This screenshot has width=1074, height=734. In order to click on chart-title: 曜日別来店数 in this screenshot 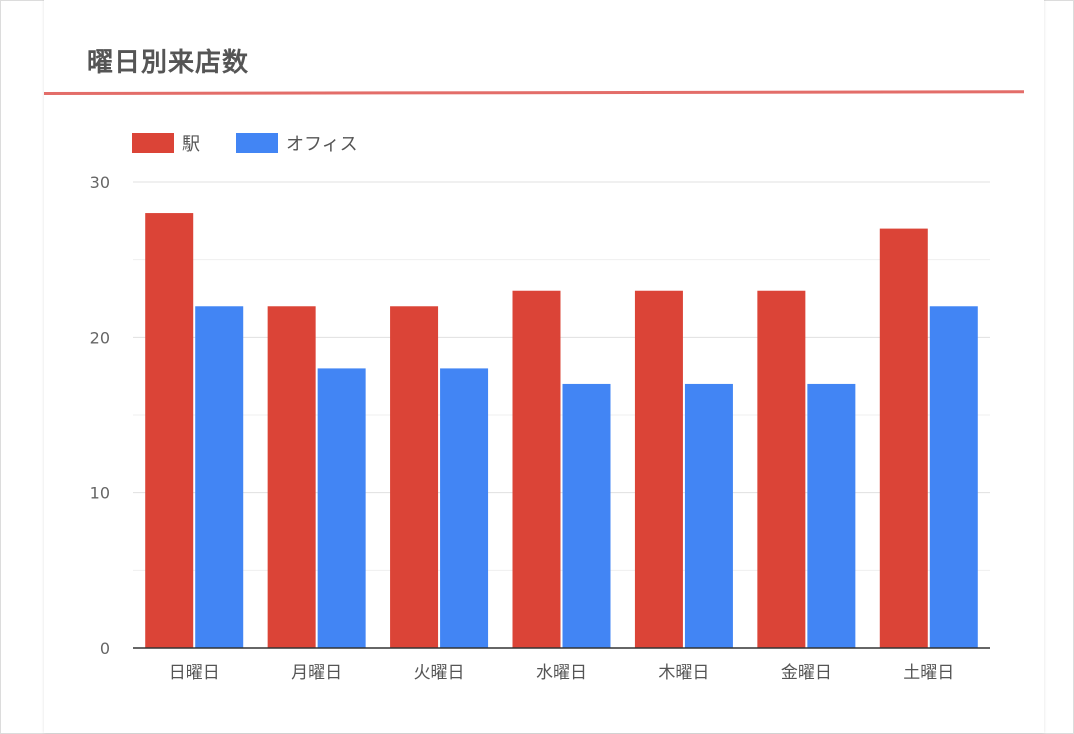, I will do `click(168, 63)`.